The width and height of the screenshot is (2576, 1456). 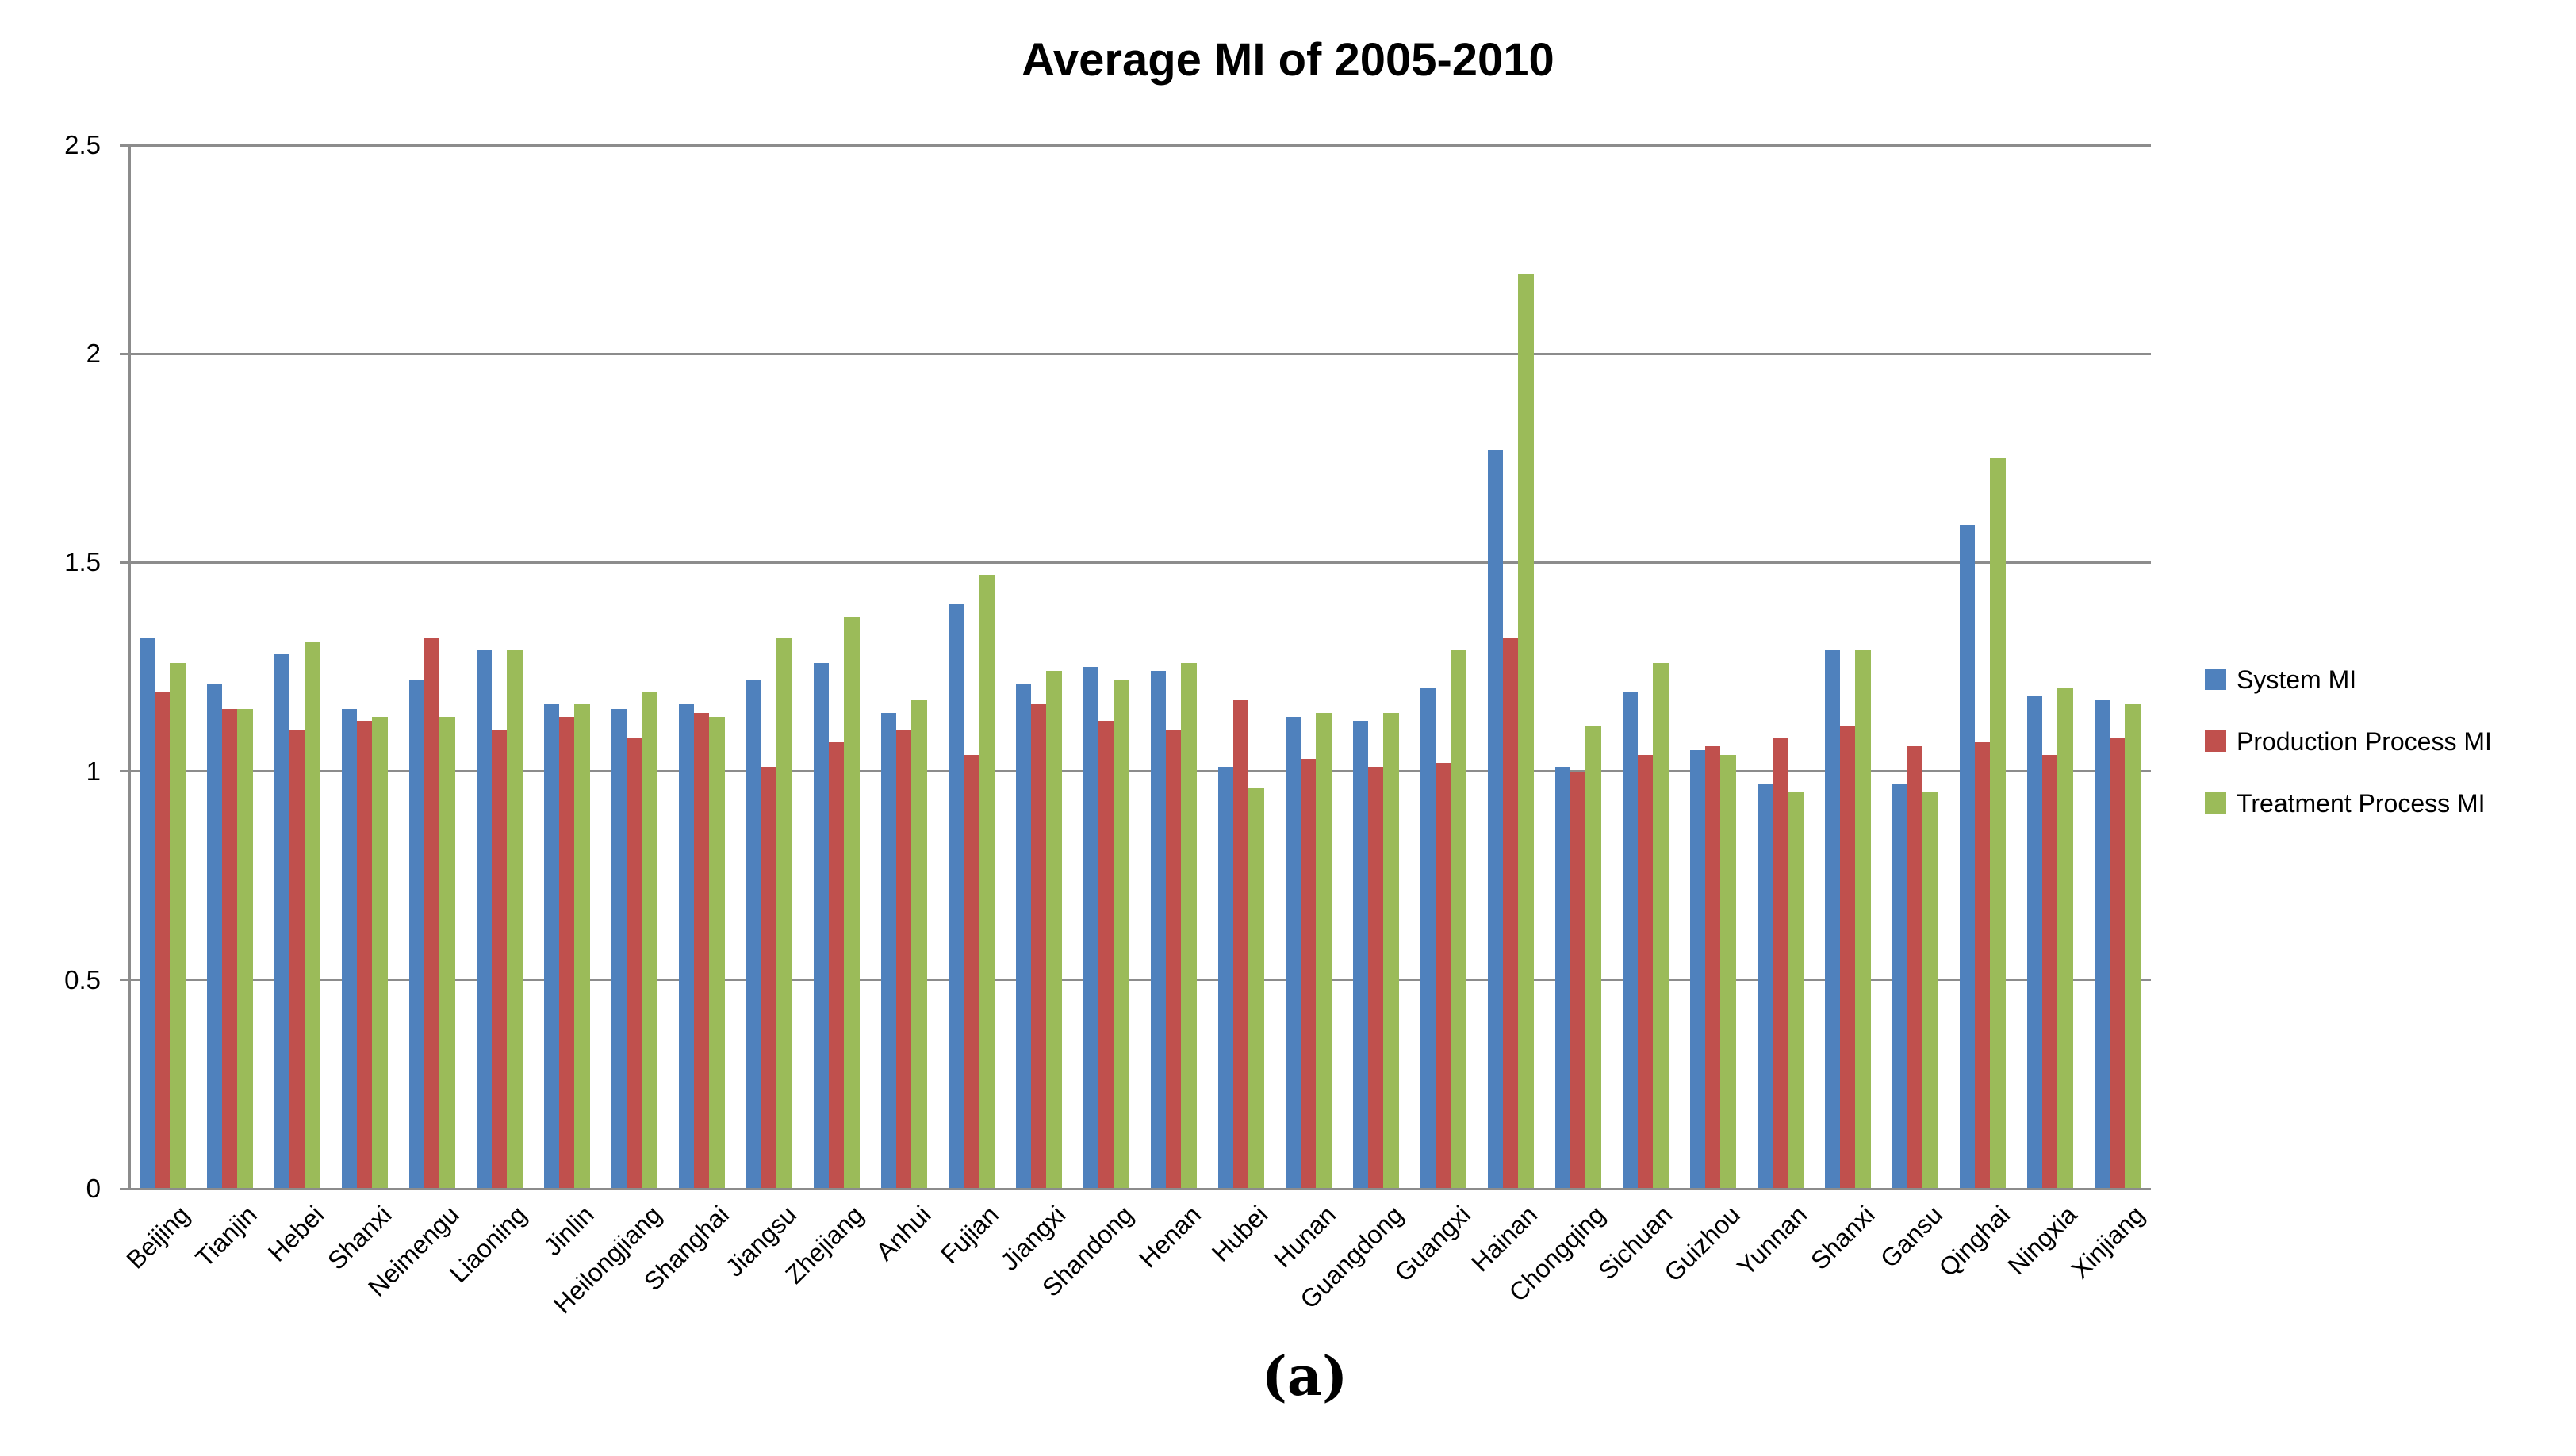 What do you see at coordinates (769, 978) in the screenshot?
I see `bar-jiangsu-production-process-mi` at bounding box center [769, 978].